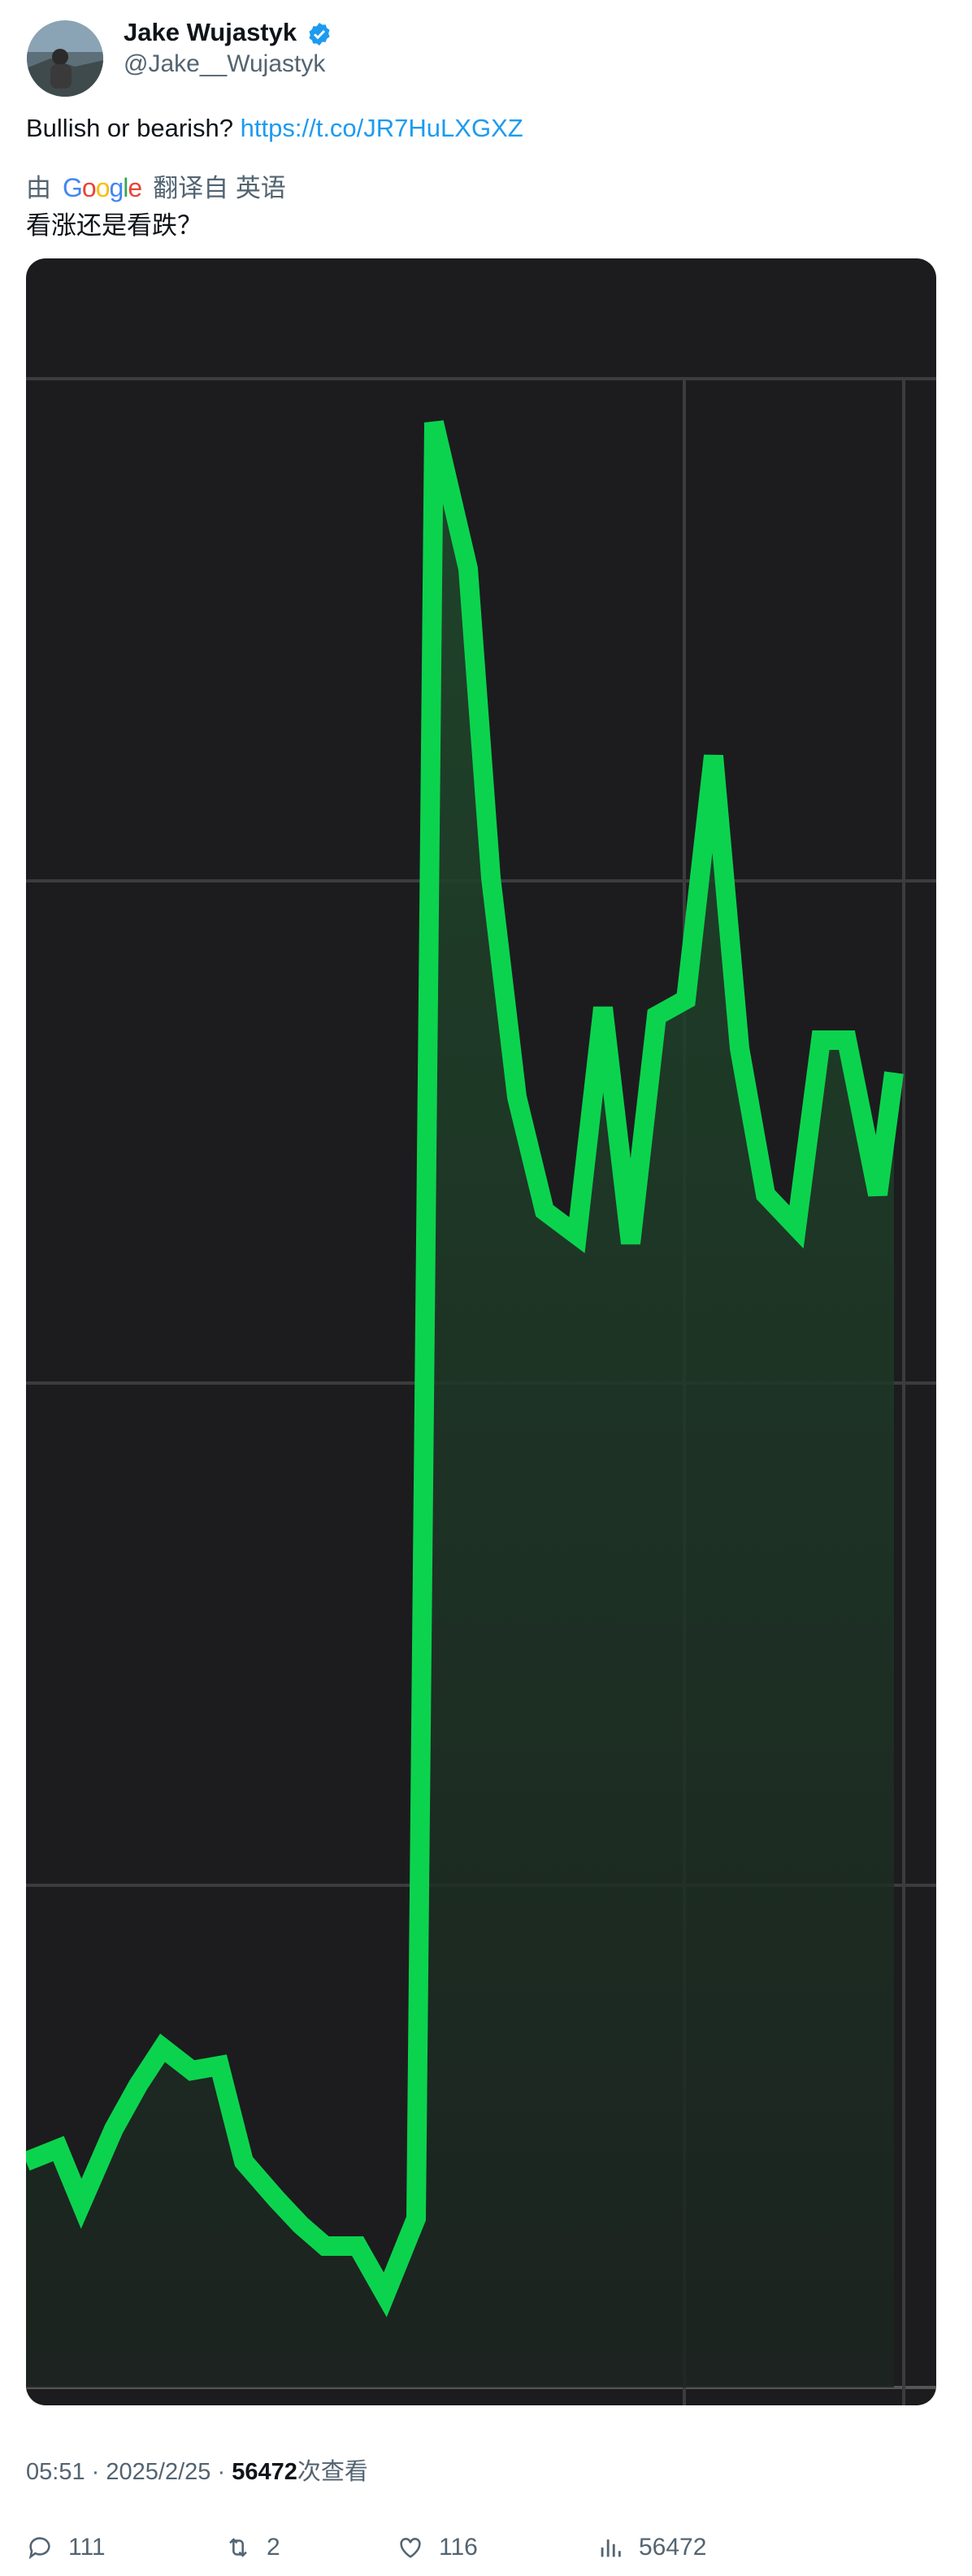 The height and width of the screenshot is (2576, 972). I want to click on tweet-meta: 05:51 · 2025/2/25 · 56472次查看, so click(197, 2469).